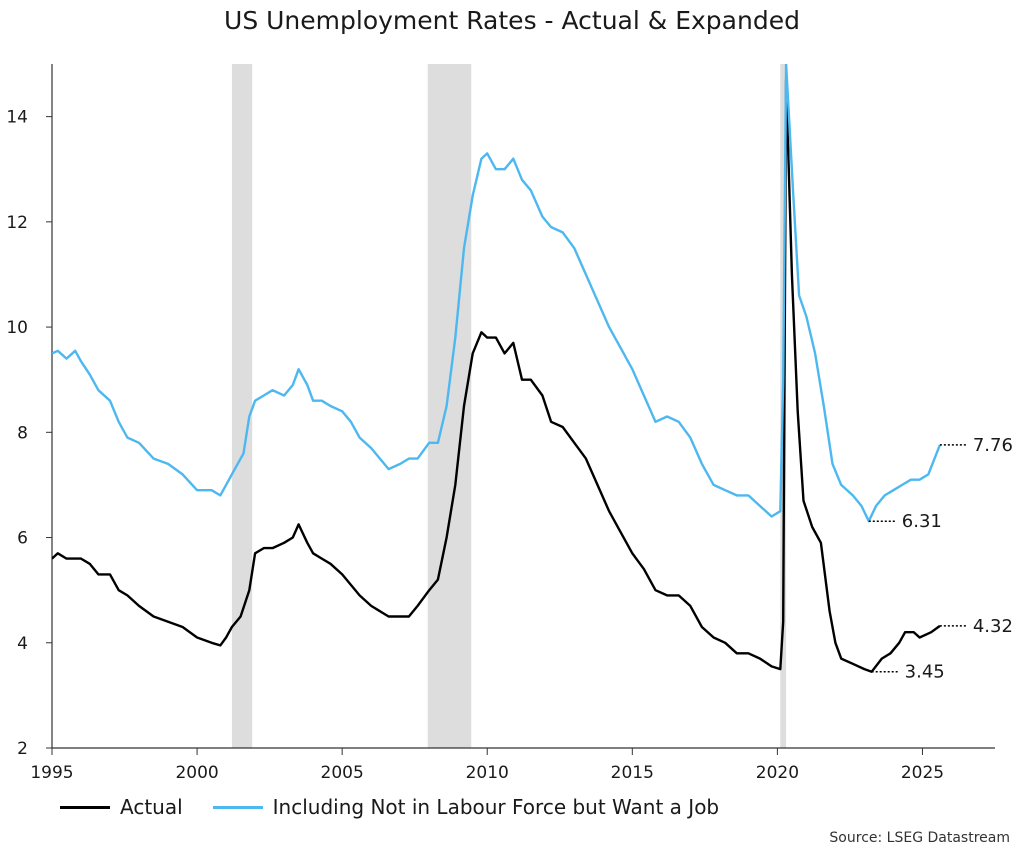 The height and width of the screenshot is (857, 1024). I want to click on legend-swatch-actual, so click(85, 807).